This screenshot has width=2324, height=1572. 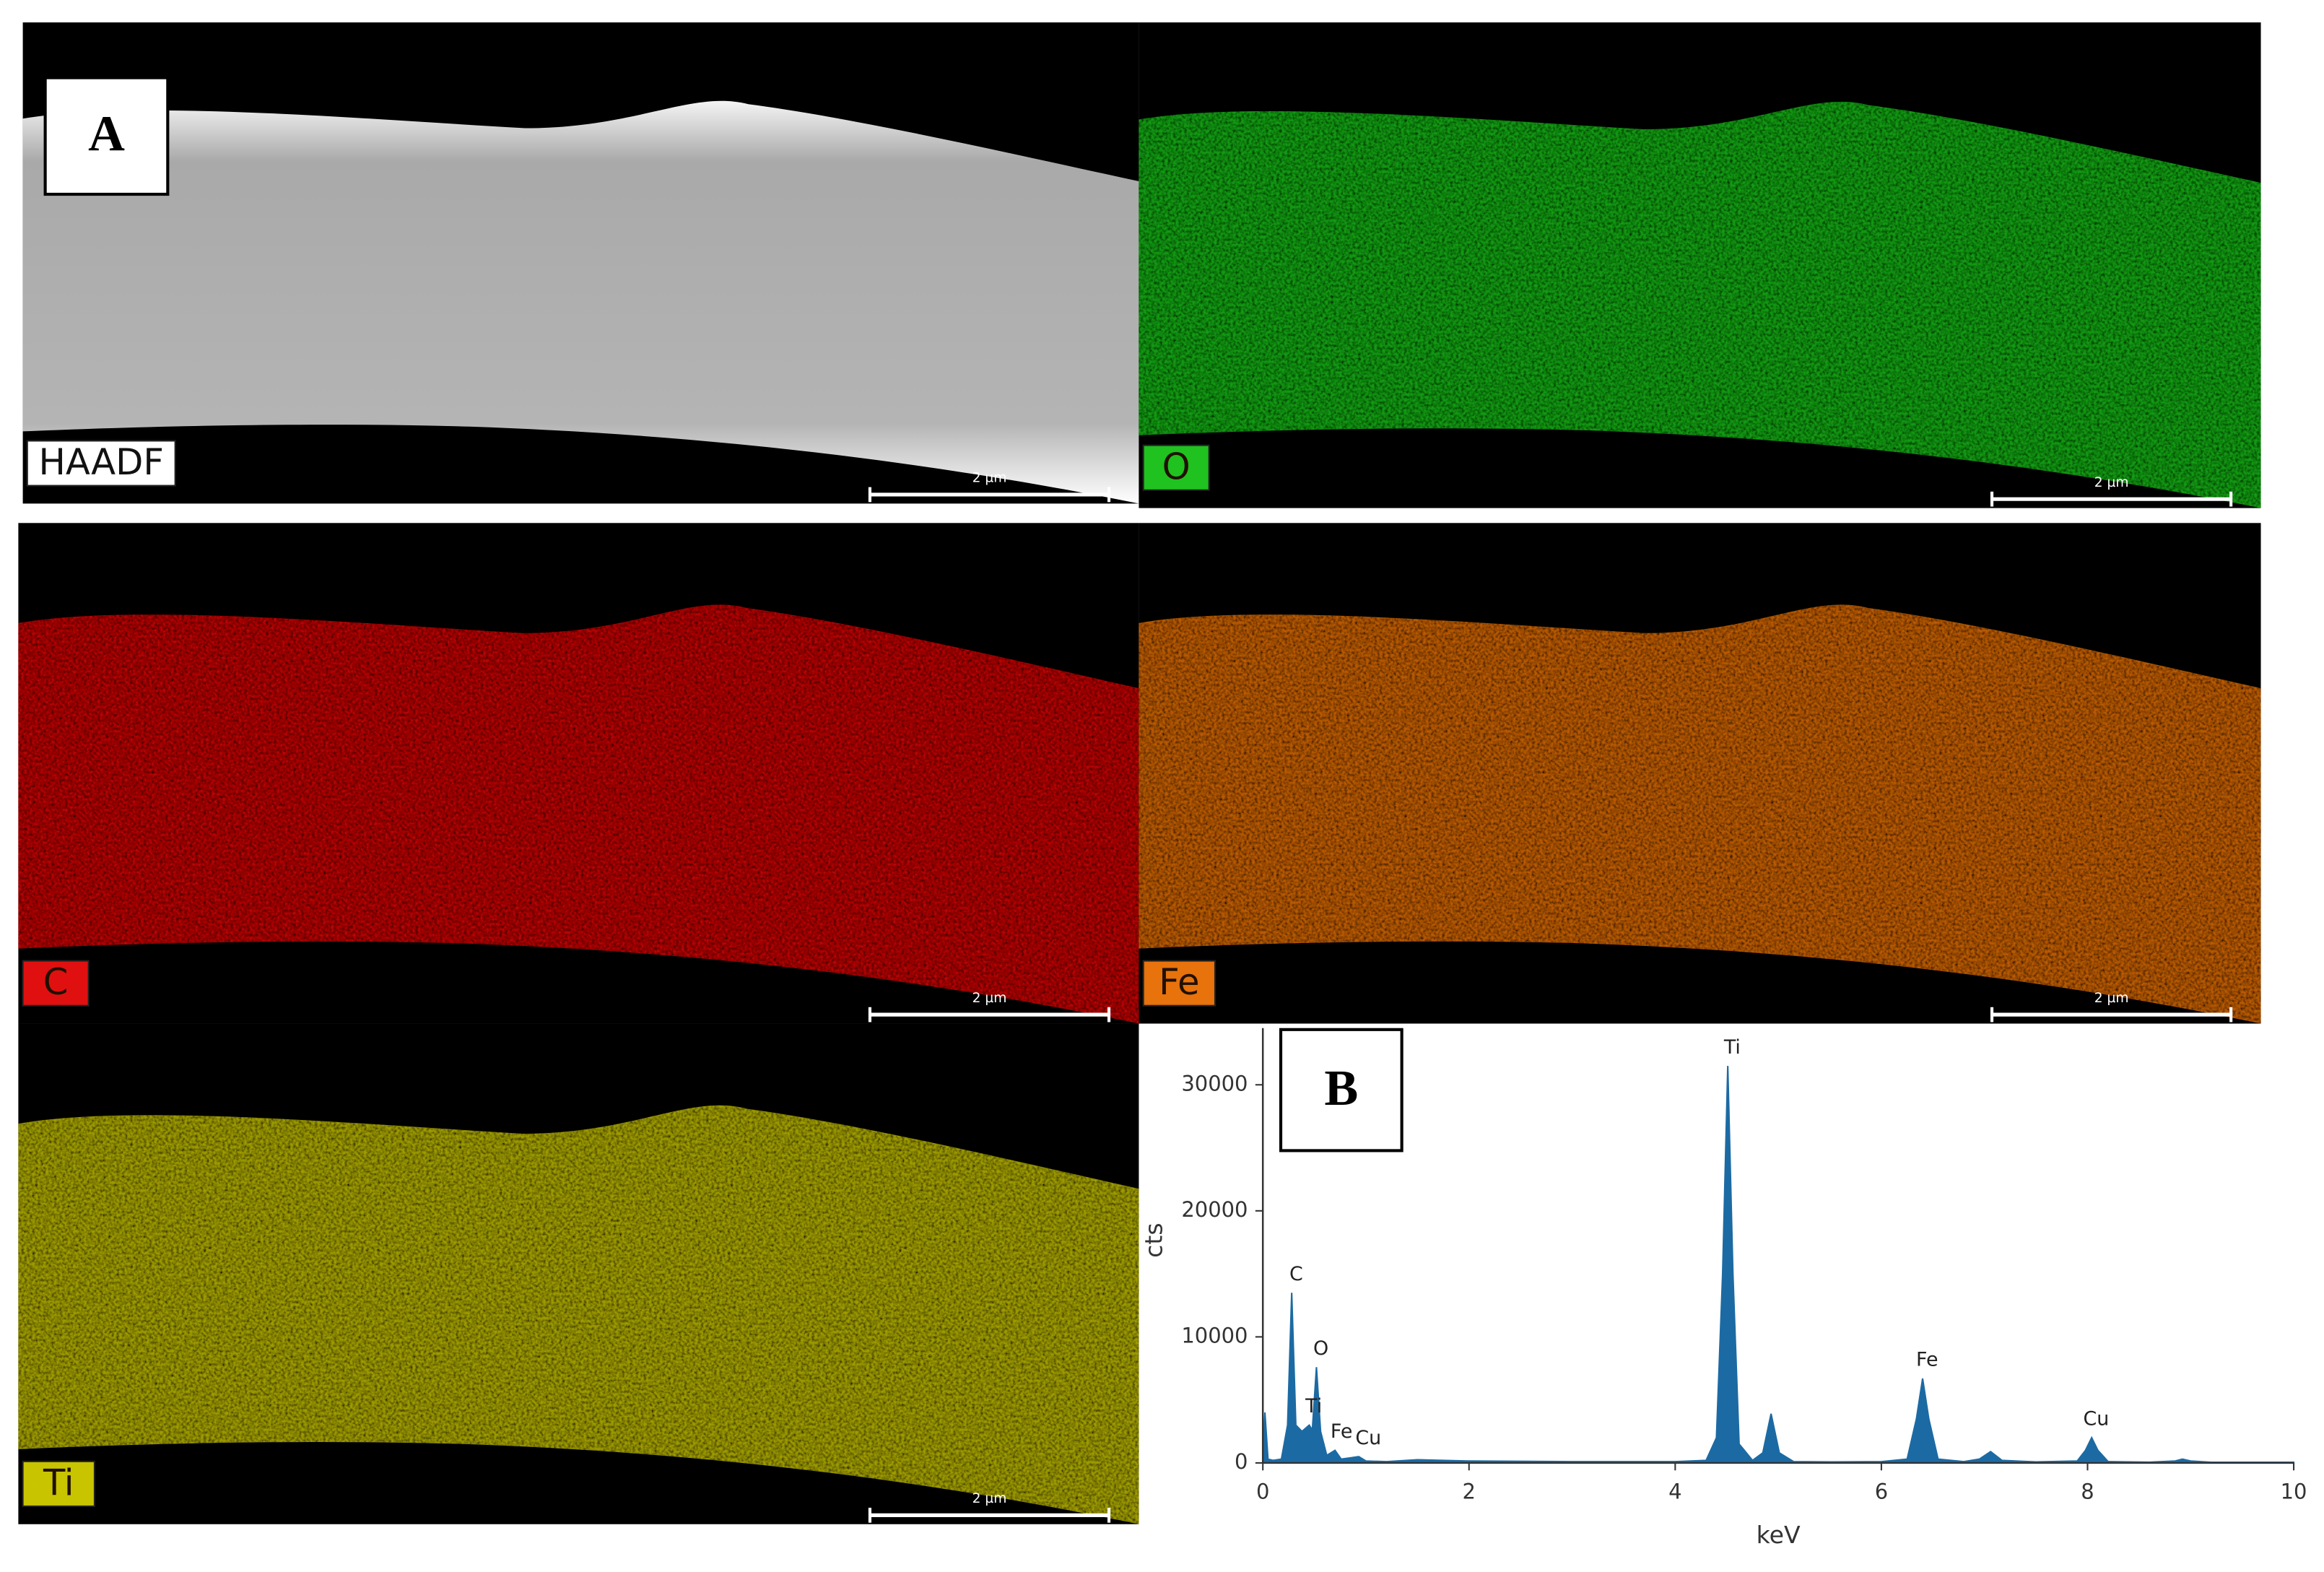 I want to click on y-tick-label: 30000, so click(x=1214, y=1083).